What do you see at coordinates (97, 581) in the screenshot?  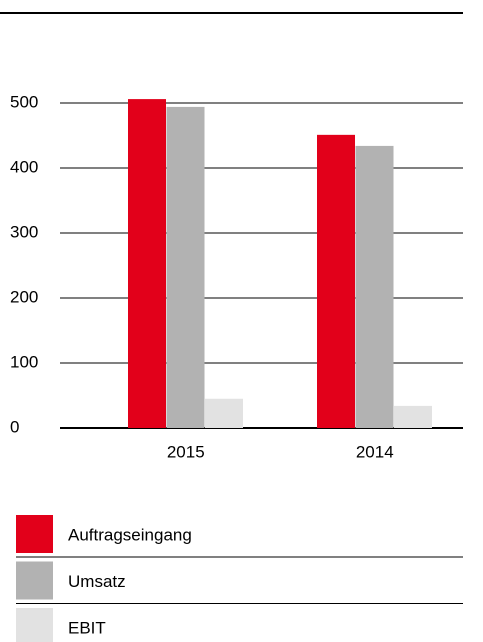 I see `legend-label: Umsatz` at bounding box center [97, 581].